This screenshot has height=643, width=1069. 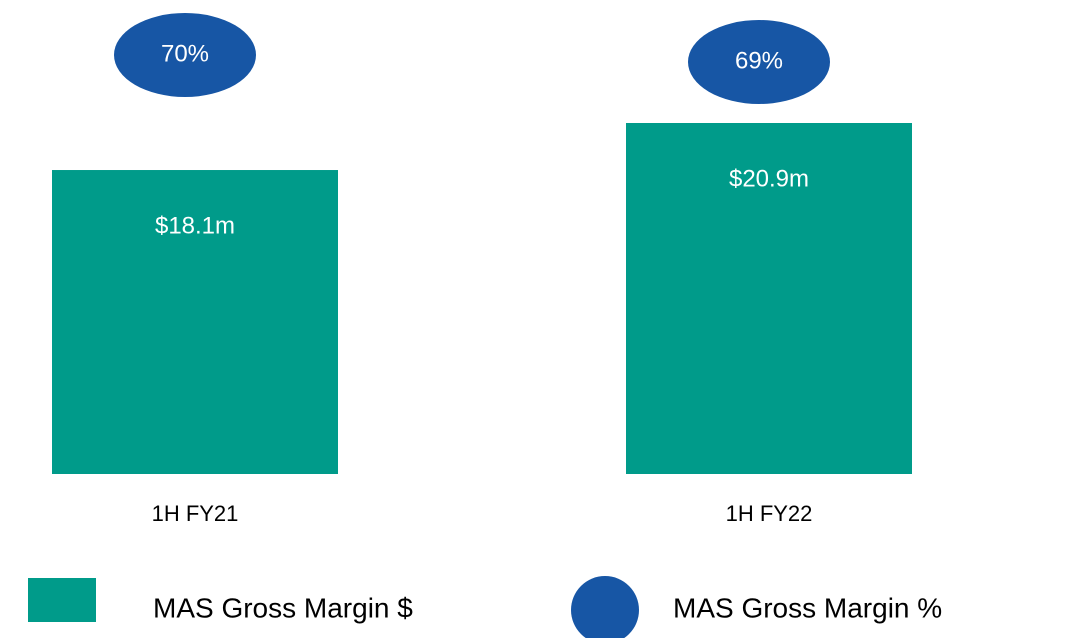 What do you see at coordinates (195, 225) in the screenshot?
I see `bar-value-label: $18.1m` at bounding box center [195, 225].